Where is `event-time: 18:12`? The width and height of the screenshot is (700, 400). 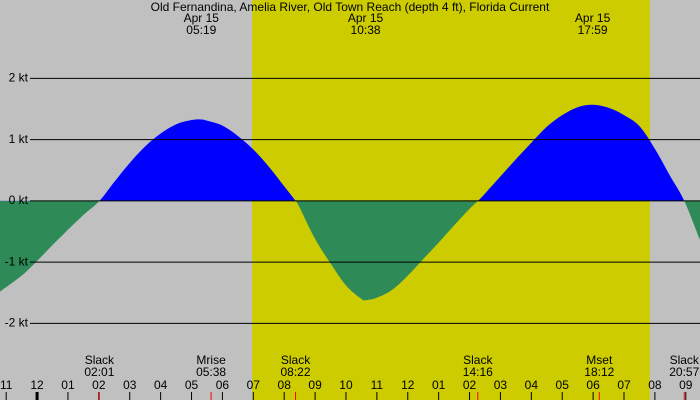
event-time: 18:12 is located at coordinates (599, 372).